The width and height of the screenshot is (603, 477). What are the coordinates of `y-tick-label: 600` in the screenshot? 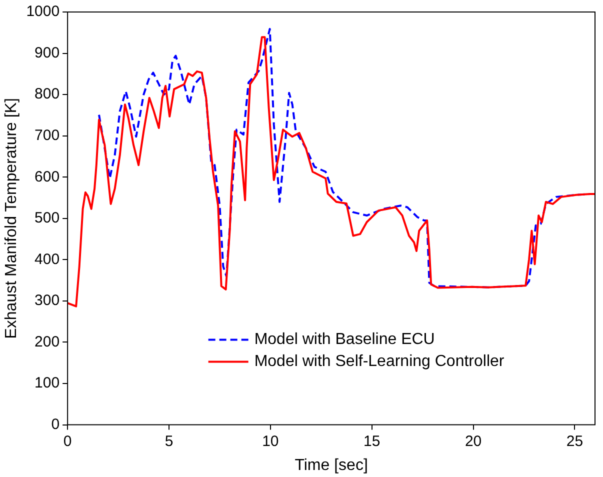 It's located at (47, 177).